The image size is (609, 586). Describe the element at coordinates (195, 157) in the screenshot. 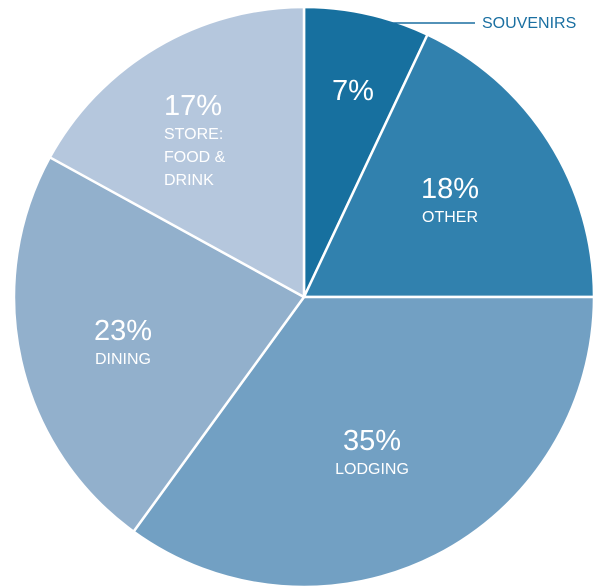

I see `pie-category-label-store-food-drink: FOOD &` at that location.